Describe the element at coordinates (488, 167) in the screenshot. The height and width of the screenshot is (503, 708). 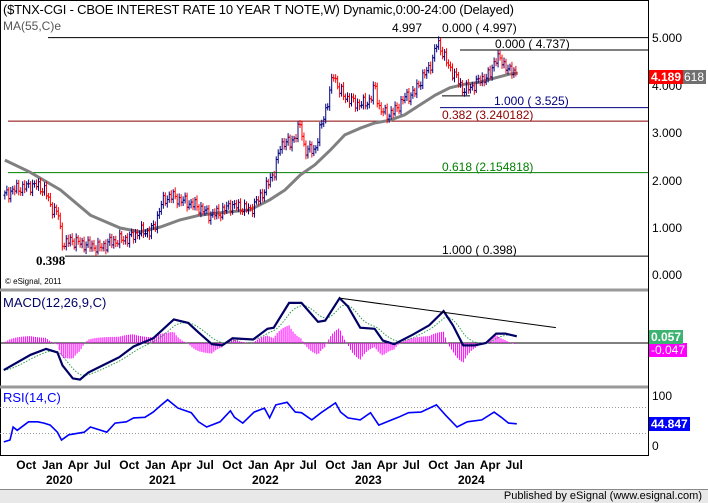
I see `fib-618-label: 0.618 (2.154818)` at that location.